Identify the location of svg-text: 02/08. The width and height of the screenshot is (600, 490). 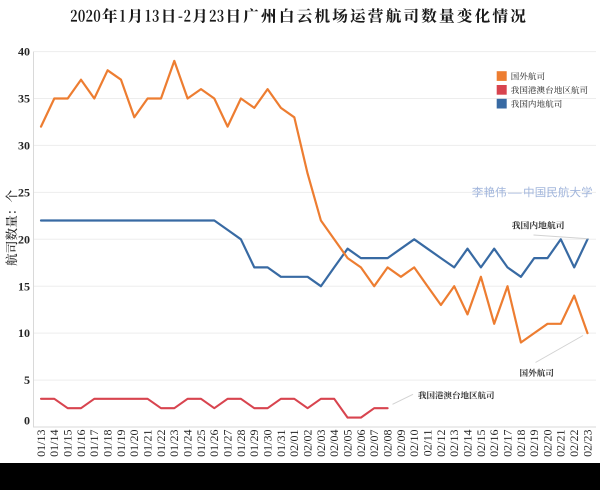
(388, 443).